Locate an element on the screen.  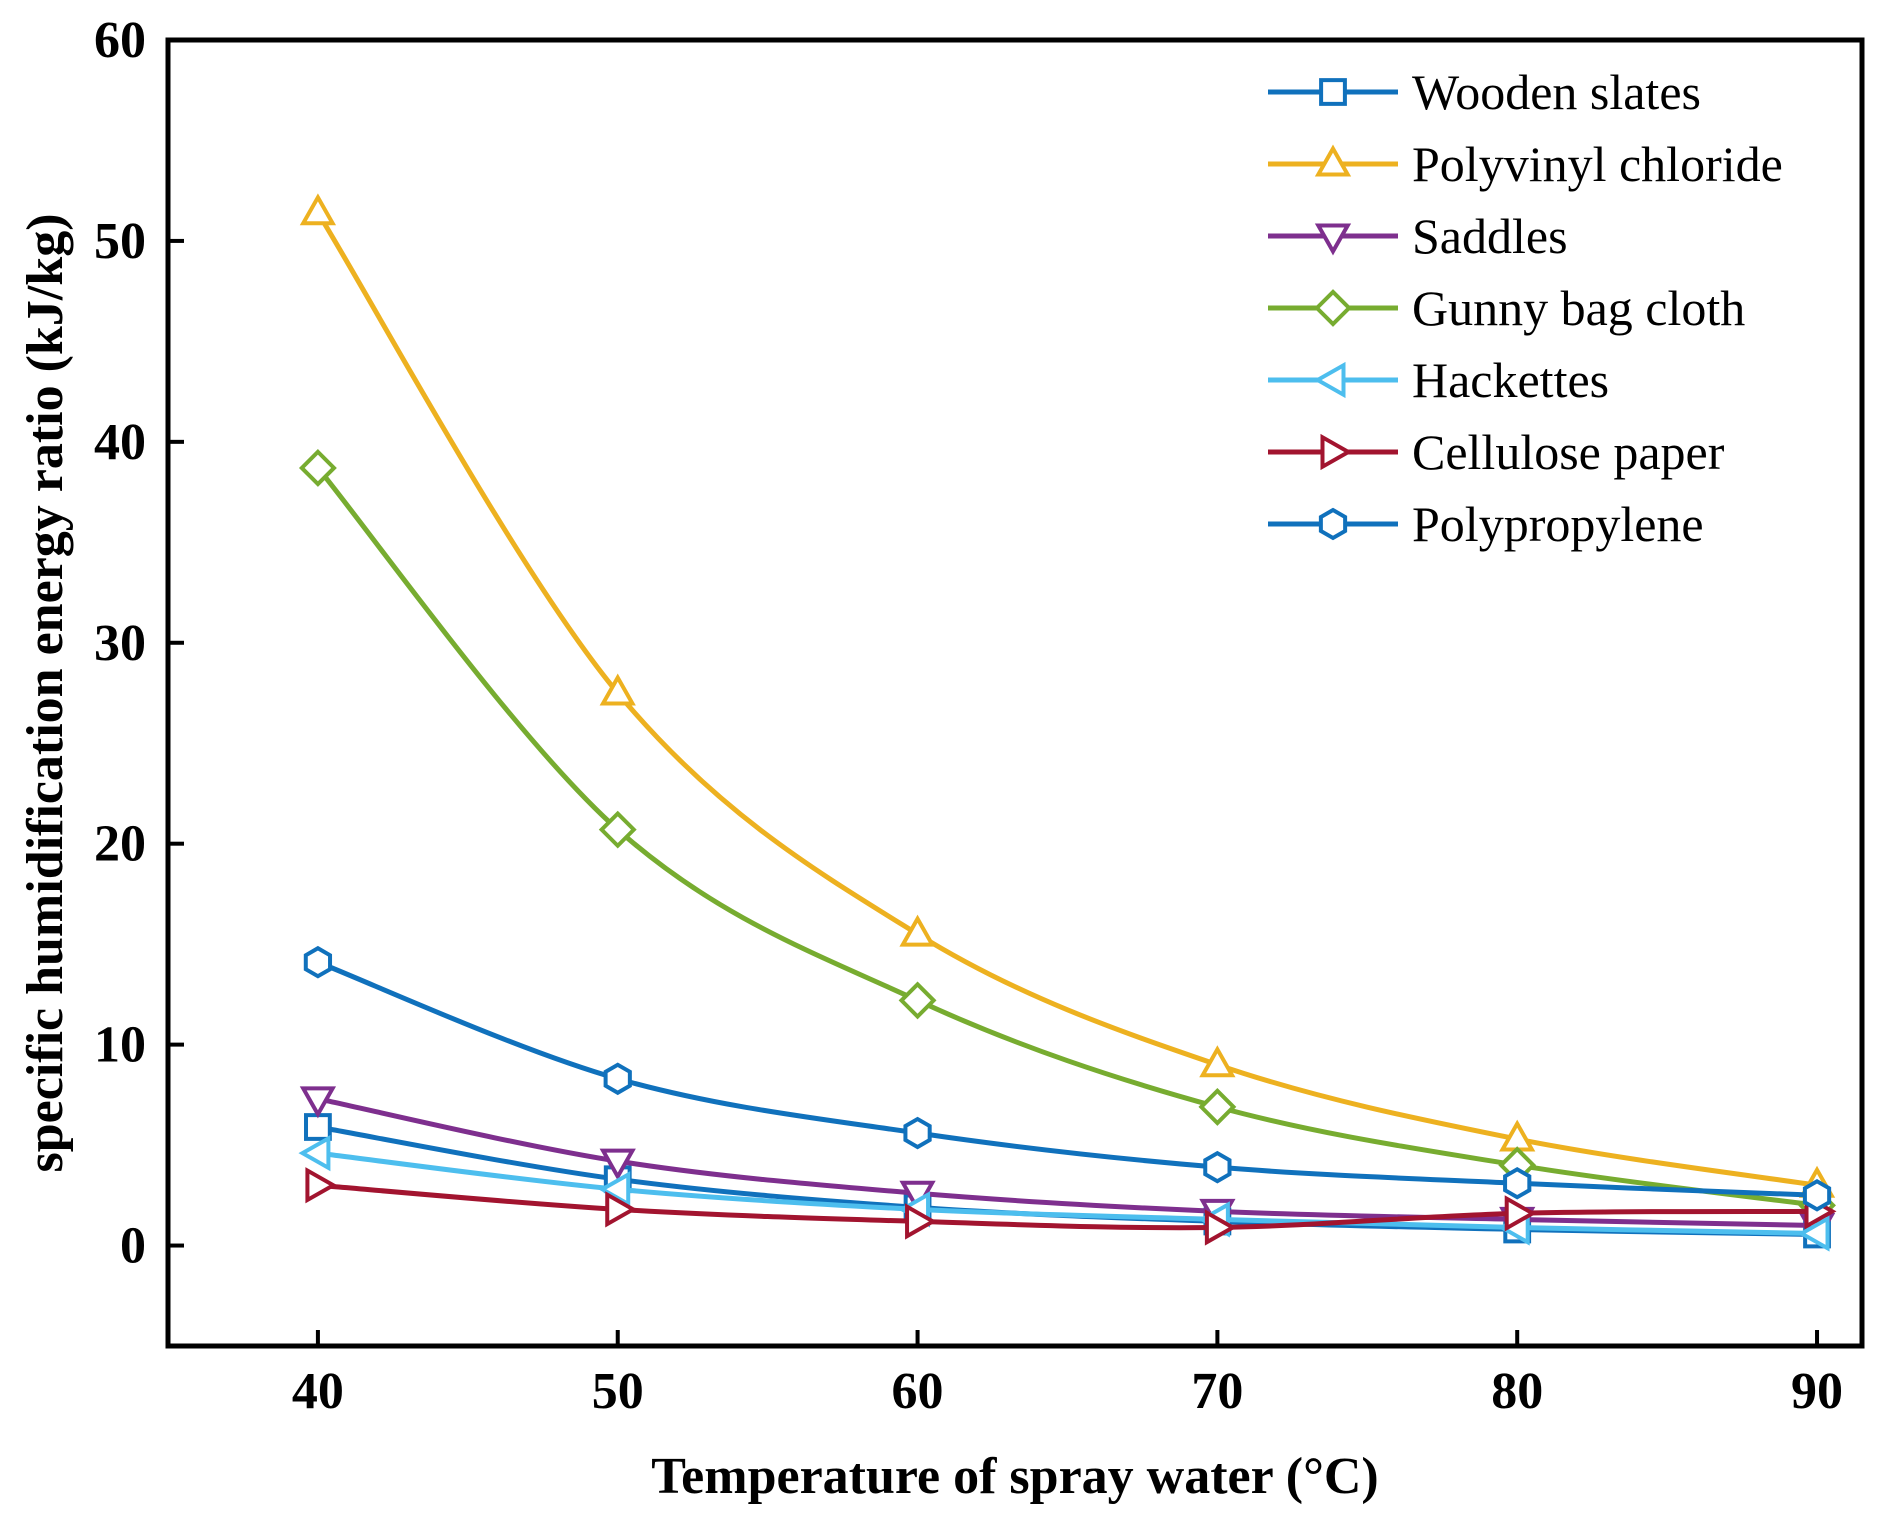
legend-label: Wooden slates is located at coordinates (1556, 92).